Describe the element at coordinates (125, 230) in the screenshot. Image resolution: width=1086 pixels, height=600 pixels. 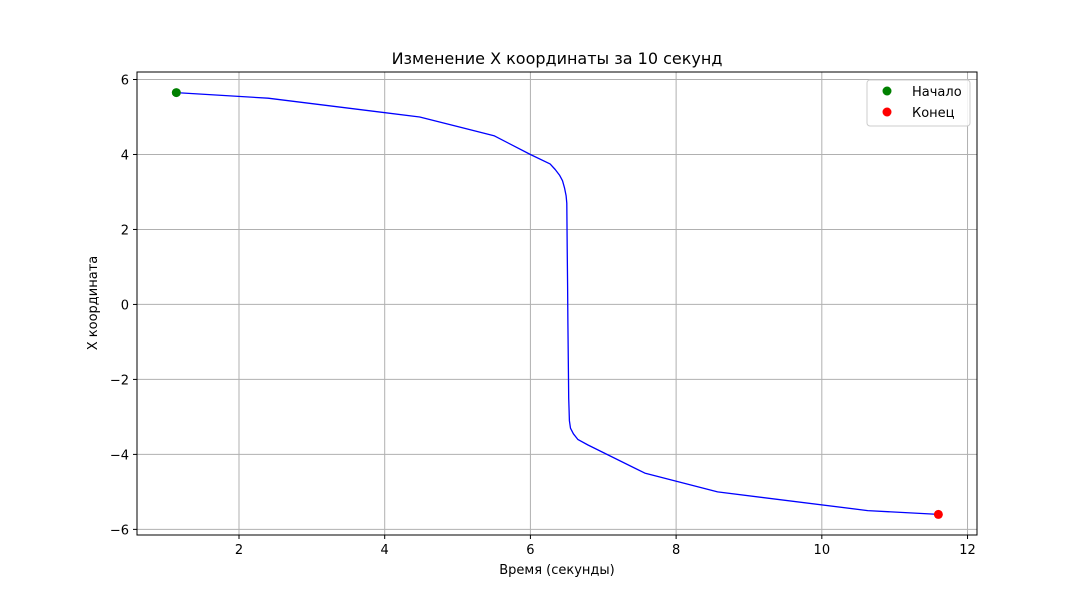
I see `y-tick-label: 2` at that location.